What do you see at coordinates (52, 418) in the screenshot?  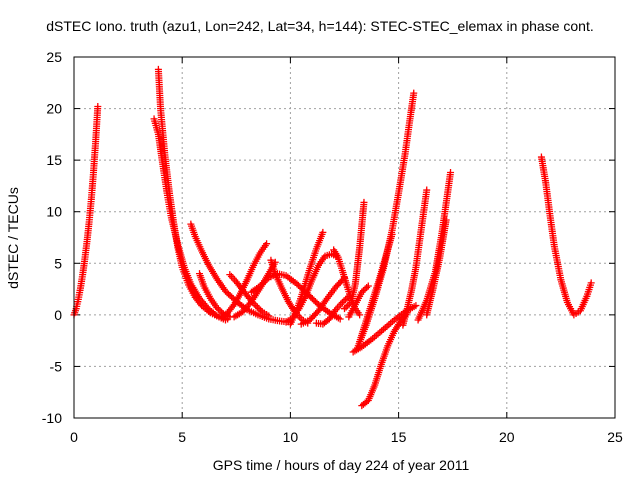 I see `y-tick-label: -10` at bounding box center [52, 418].